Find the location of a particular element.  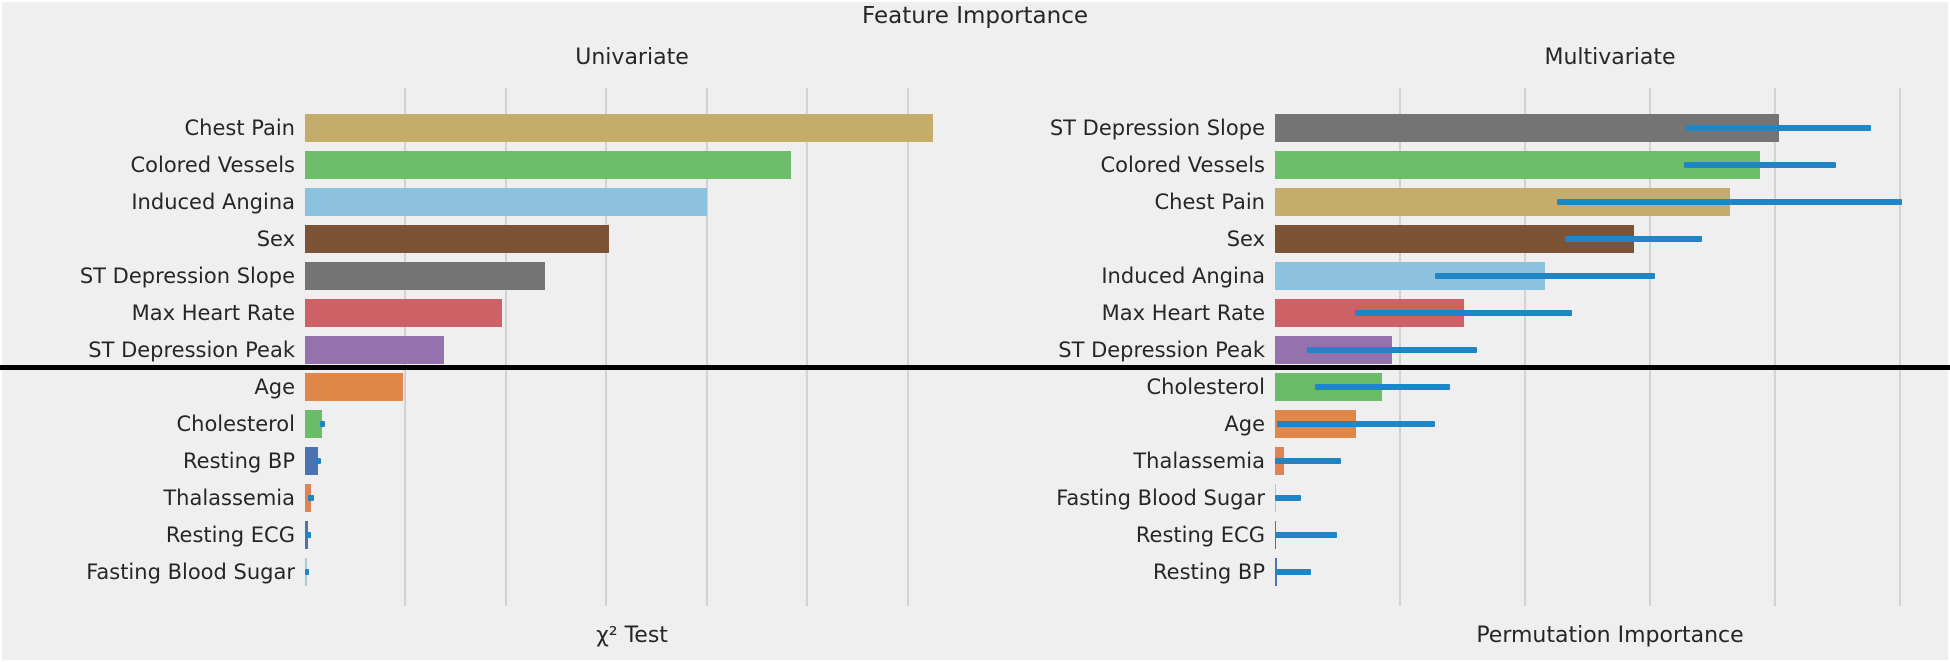

error-bar-age is located at coordinates (1356, 424).